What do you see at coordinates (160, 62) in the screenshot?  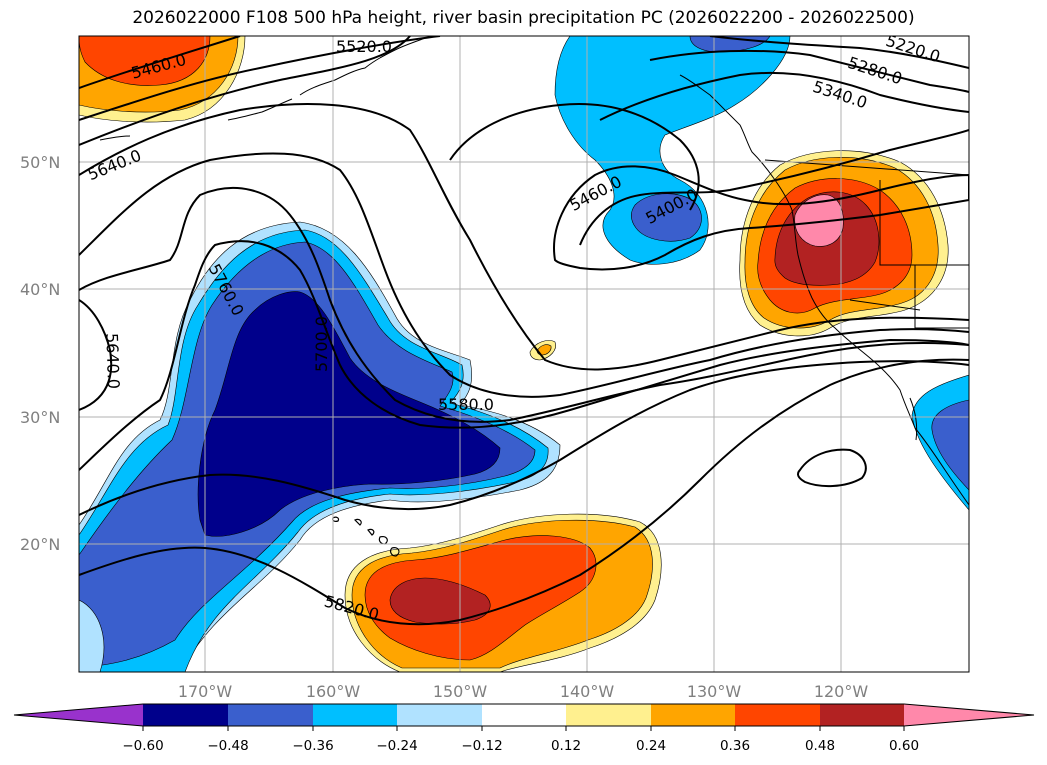 I see `contour-5460-nw` at bounding box center [160, 62].